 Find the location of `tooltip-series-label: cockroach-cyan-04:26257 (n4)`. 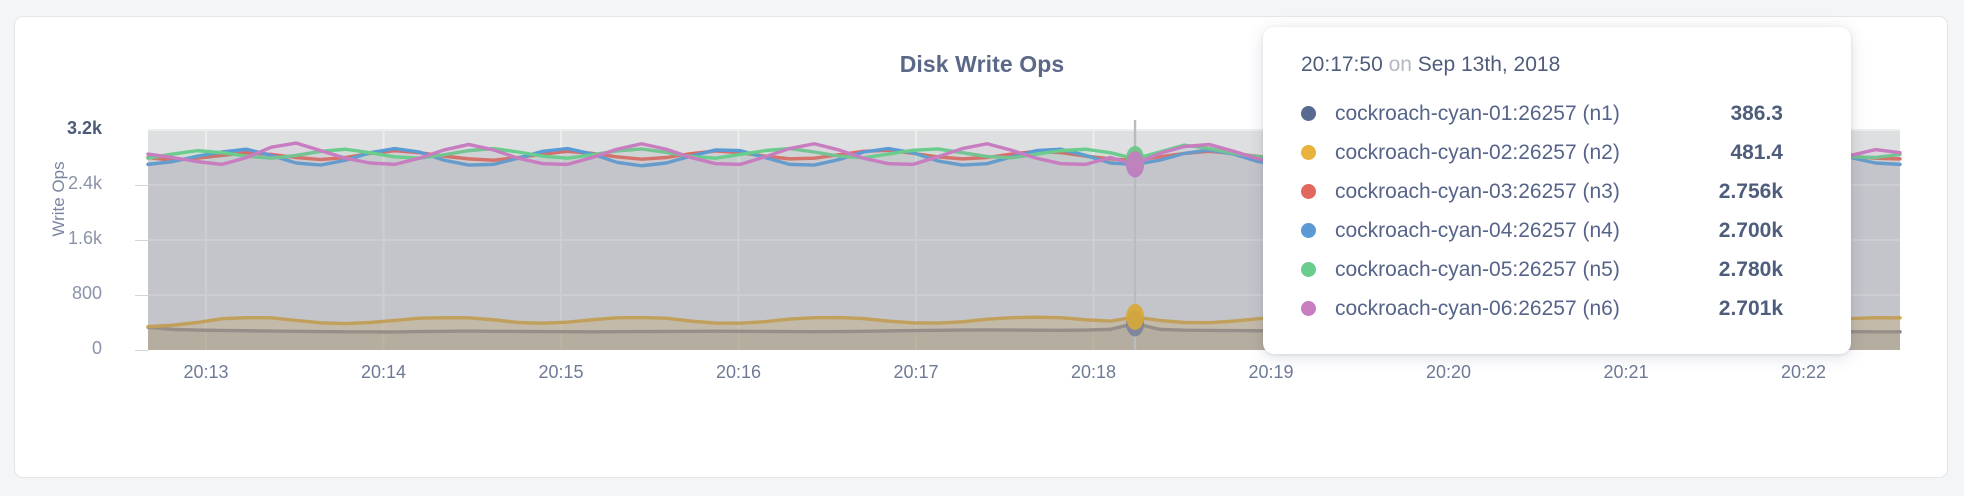

tooltip-series-label: cockroach-cyan-04:26257 (n4) is located at coordinates (1477, 230).